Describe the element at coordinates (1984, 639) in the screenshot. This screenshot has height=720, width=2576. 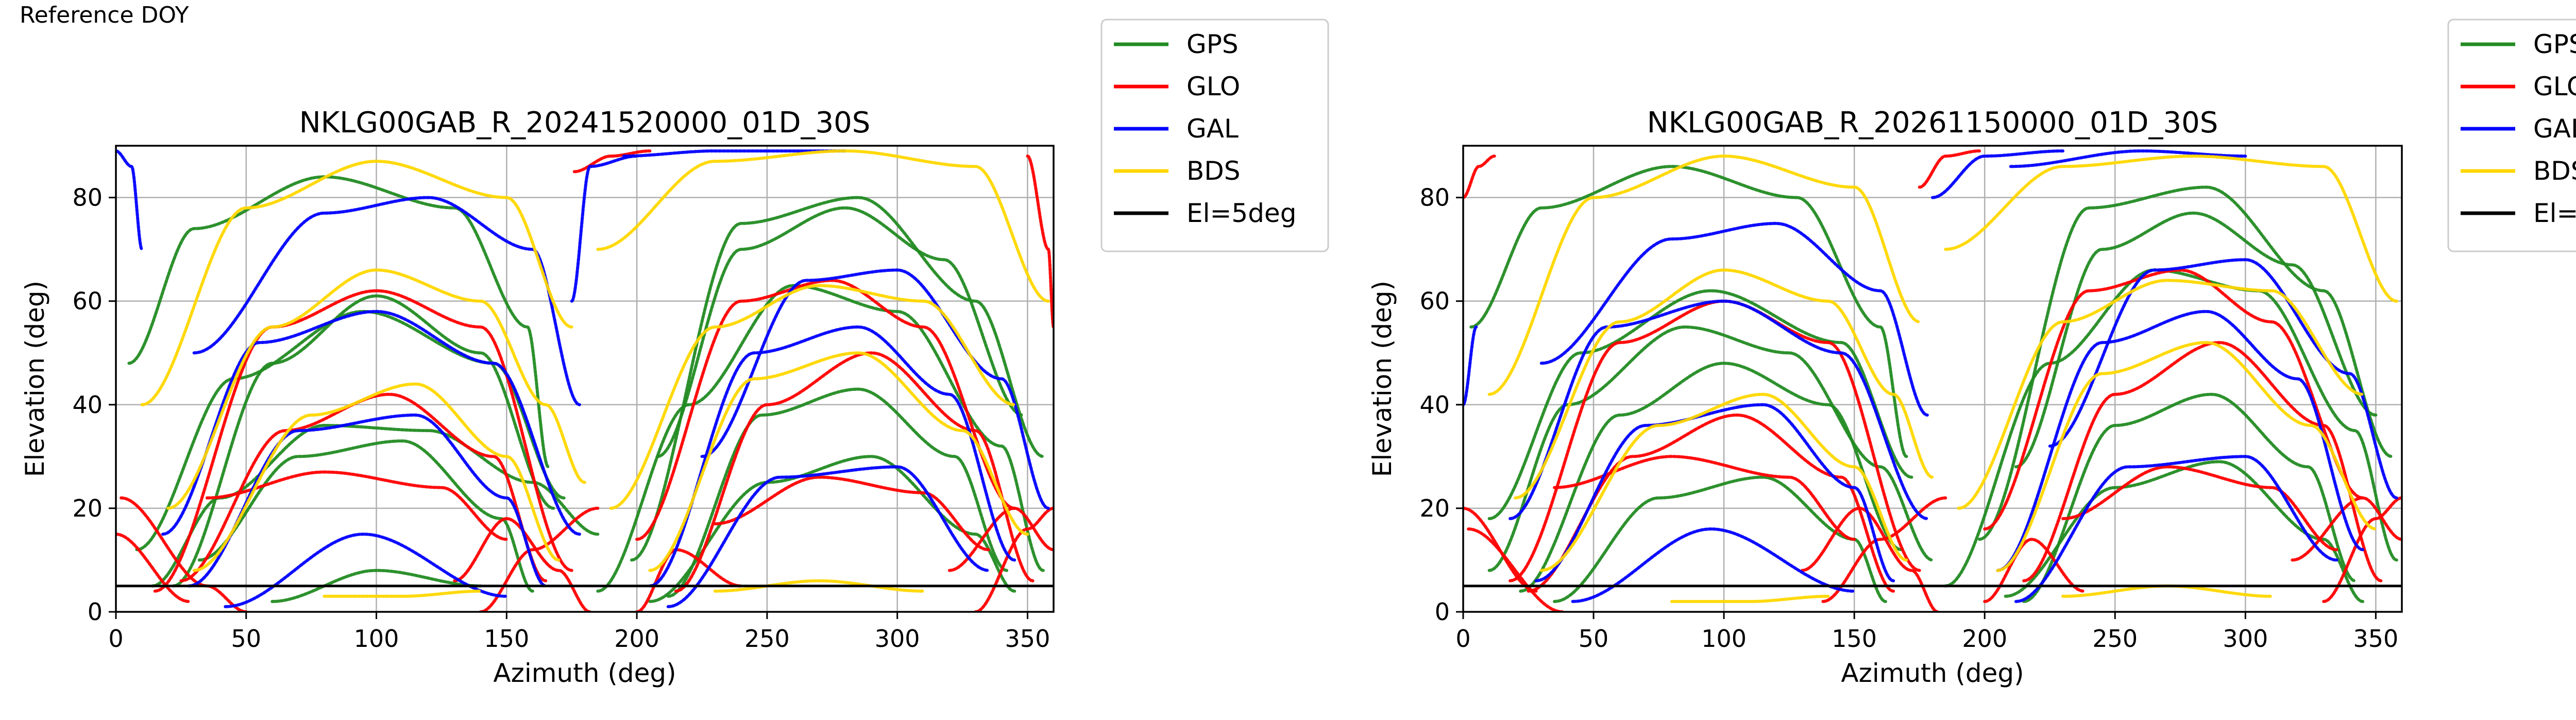
I see `x-tick-label: 200` at that location.